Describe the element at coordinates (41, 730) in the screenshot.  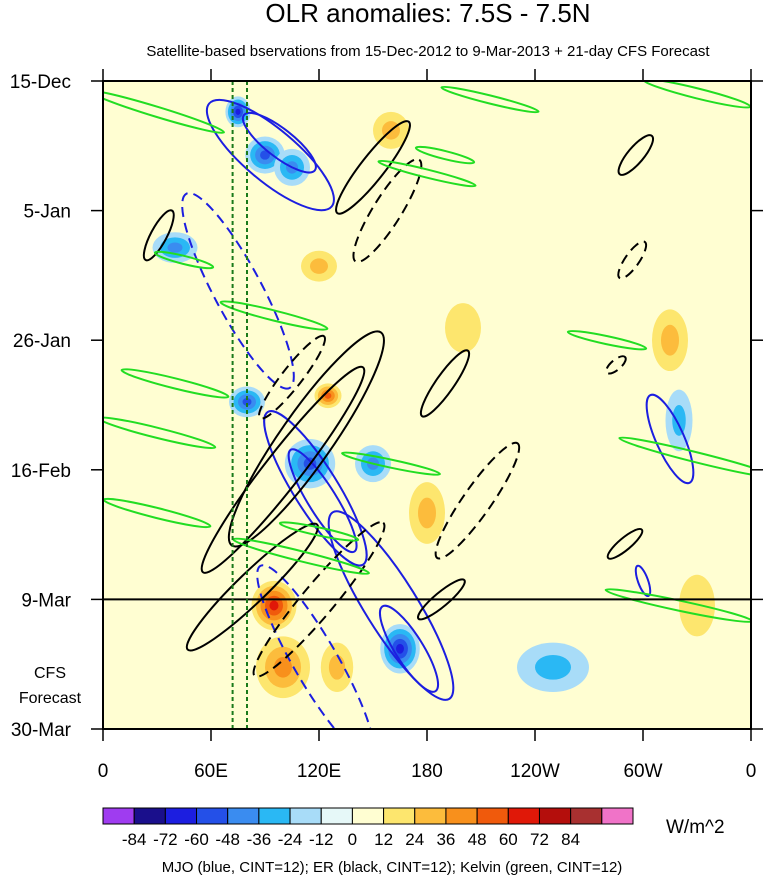
I see `y-tick-label: 30-Mar` at that location.